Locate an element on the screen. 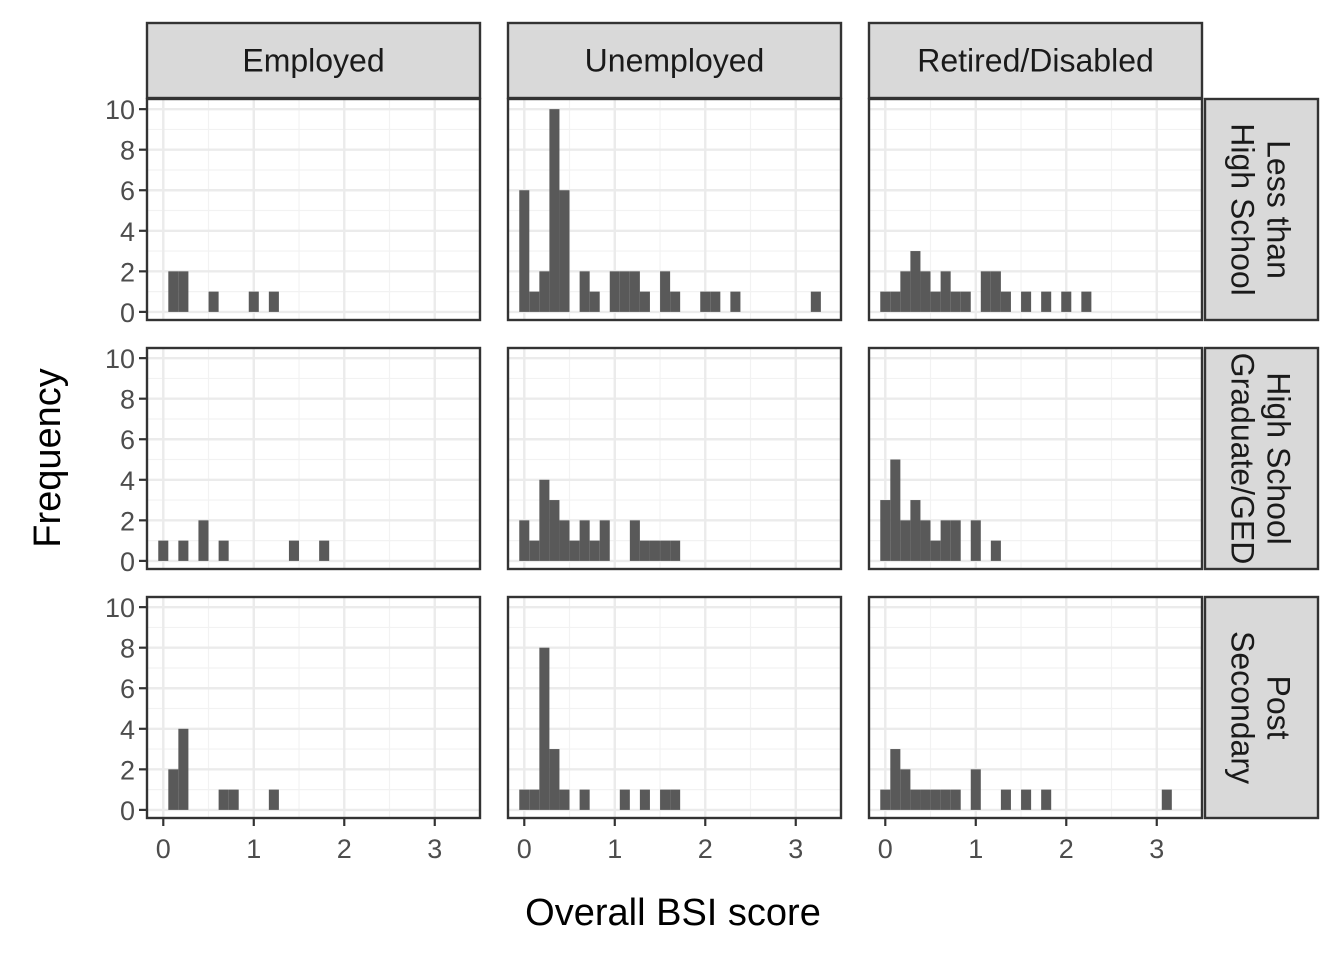  row-strip-label-line: Secondary is located at coordinates (1243, 707).